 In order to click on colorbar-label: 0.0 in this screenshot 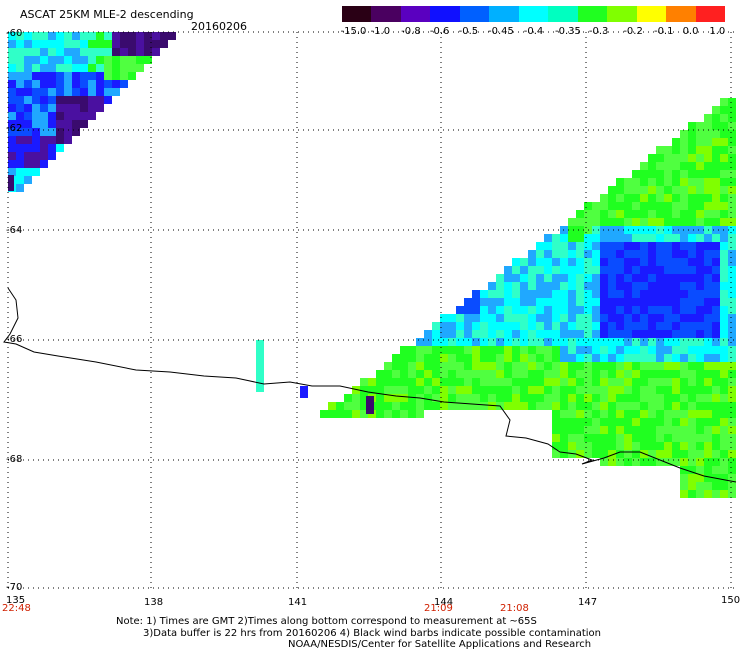, I will do `click(690, 31)`.